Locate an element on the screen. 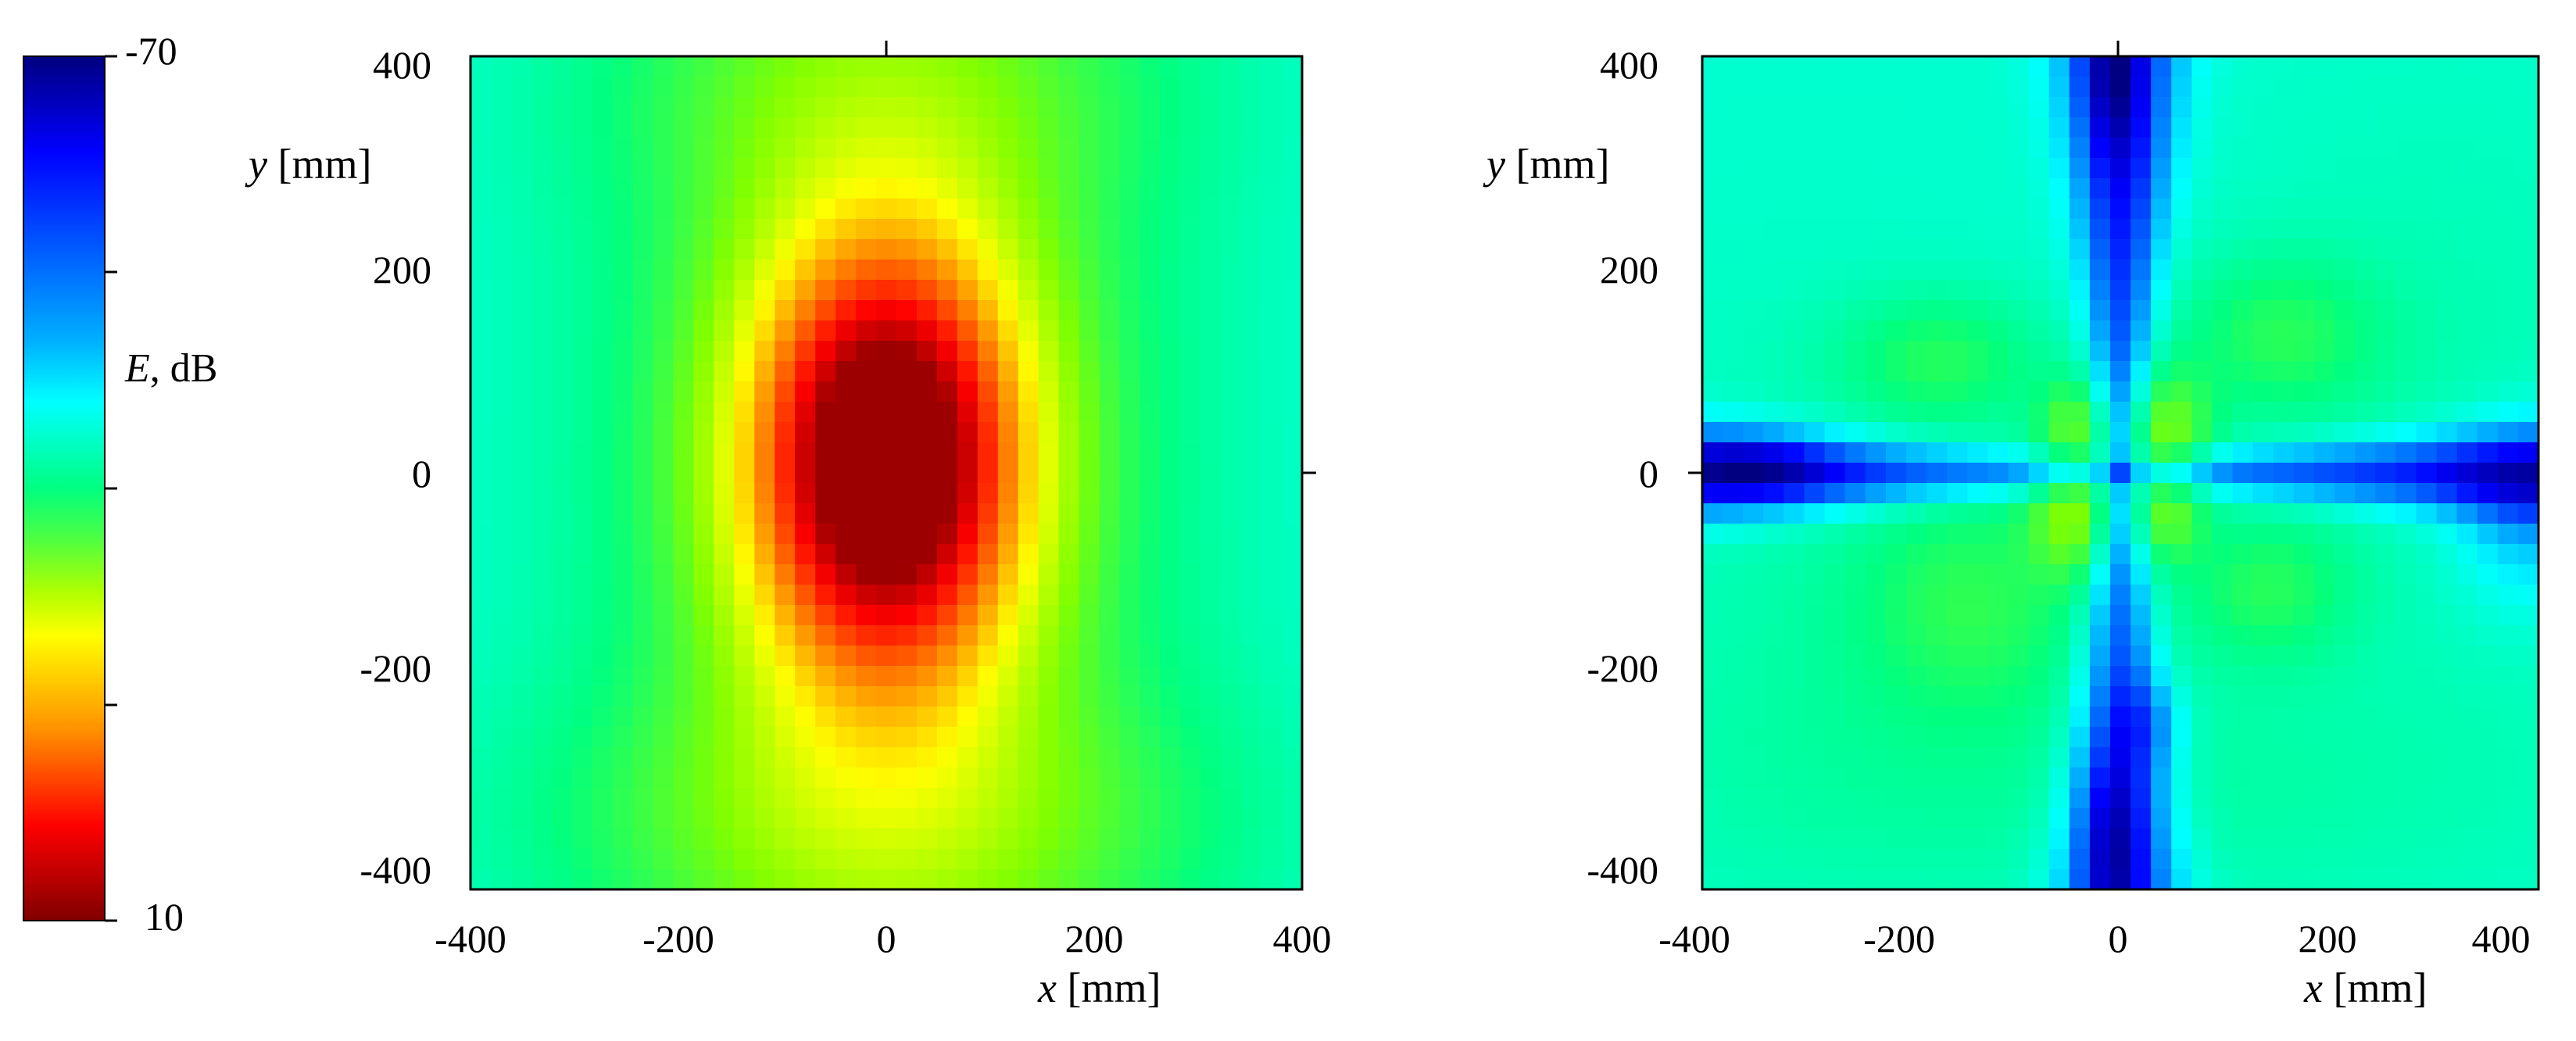 The height and width of the screenshot is (1041, 2576). x-axis-label-unit: [mm] is located at coordinates (2375, 987).